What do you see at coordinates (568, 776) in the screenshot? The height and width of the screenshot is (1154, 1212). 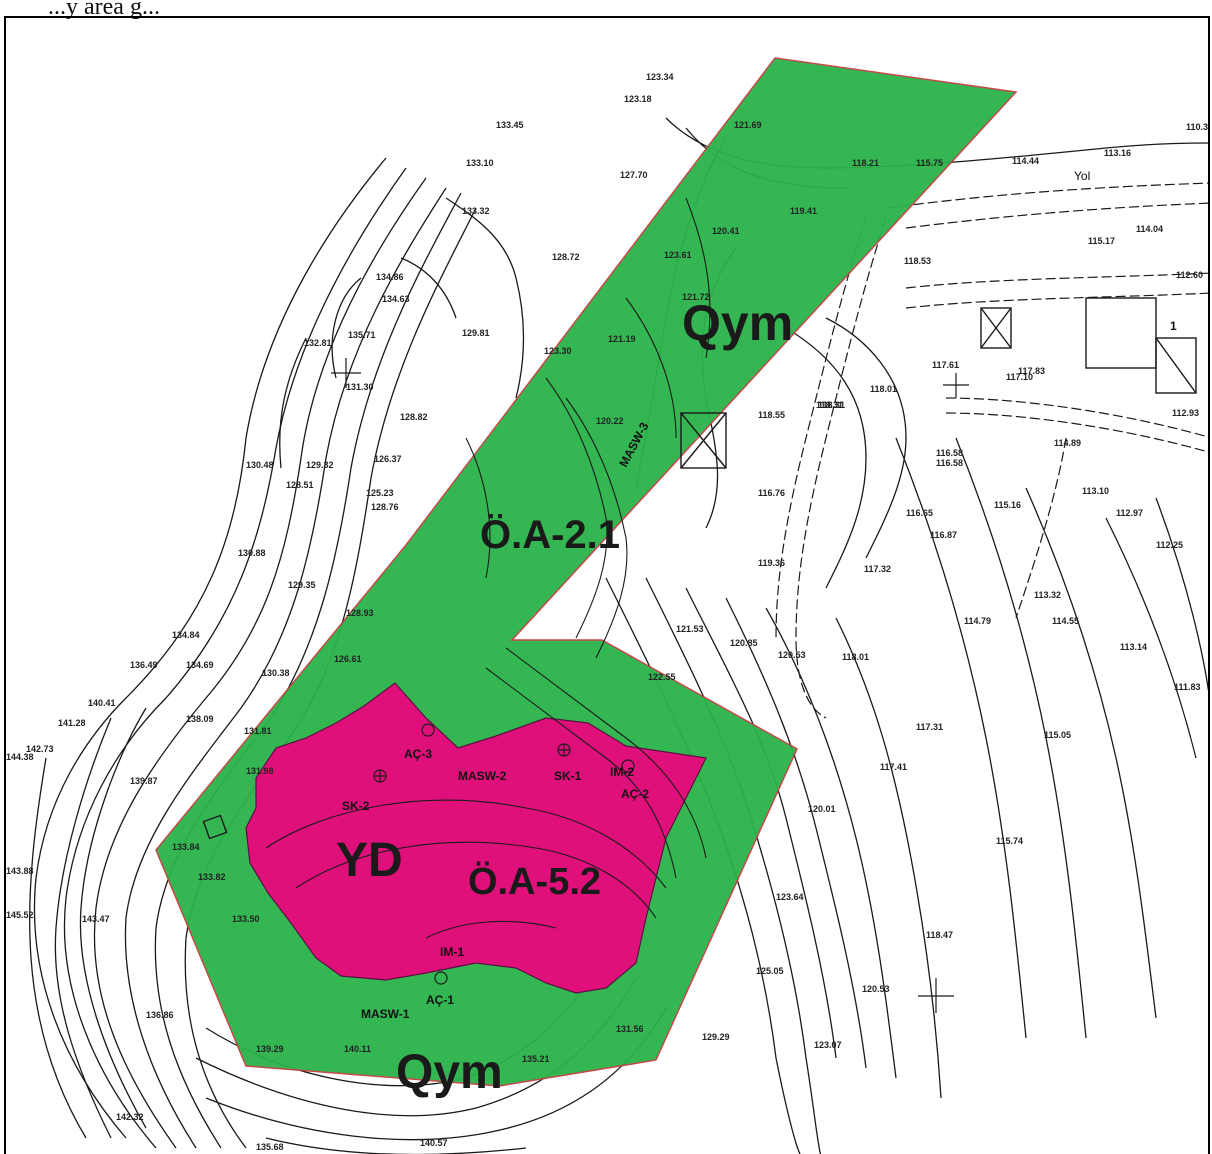 I see `label-sk-1: SK-1` at bounding box center [568, 776].